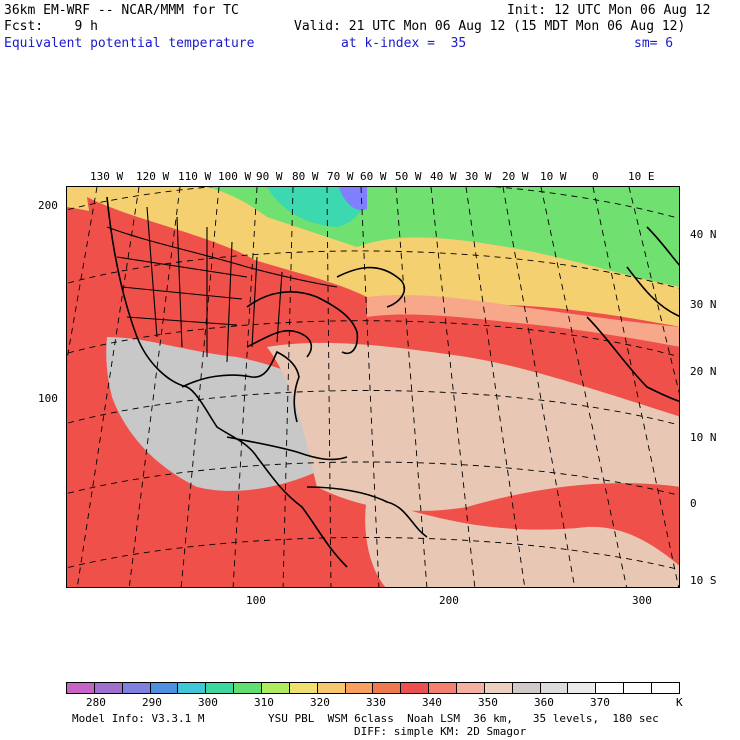  What do you see at coordinates (320, 702) in the screenshot?
I see `colorbar-label: 320` at bounding box center [320, 702].